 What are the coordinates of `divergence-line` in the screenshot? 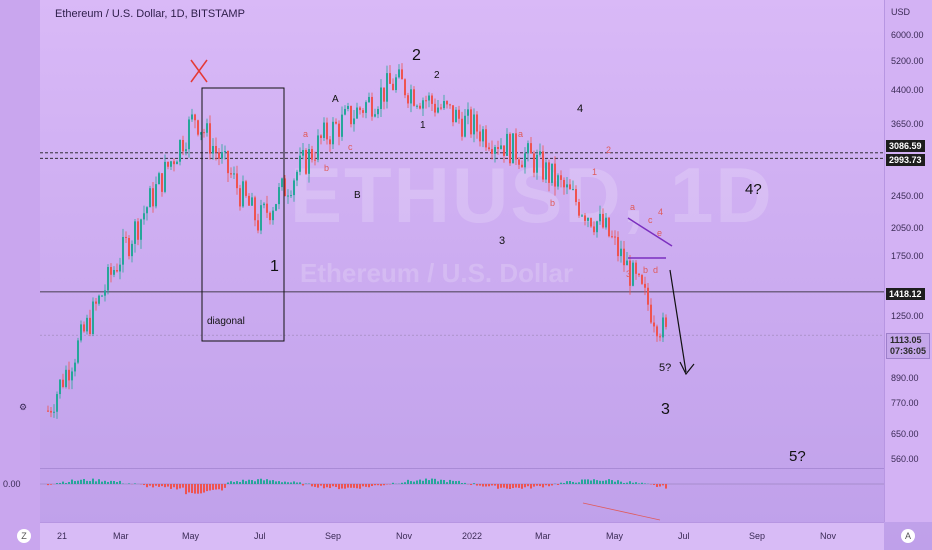 It's located at (621, 511).